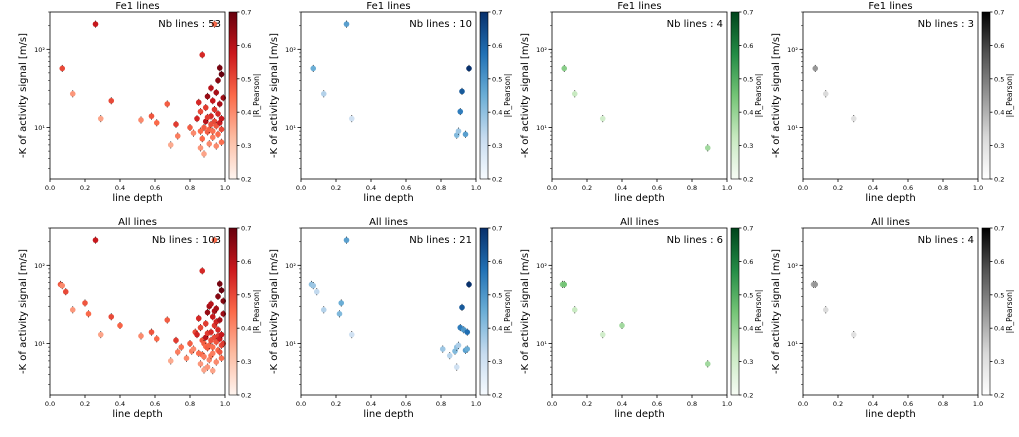 This screenshot has width=1019, height=437. I want to click on x-tick-label: 0.0, so click(50, 404).